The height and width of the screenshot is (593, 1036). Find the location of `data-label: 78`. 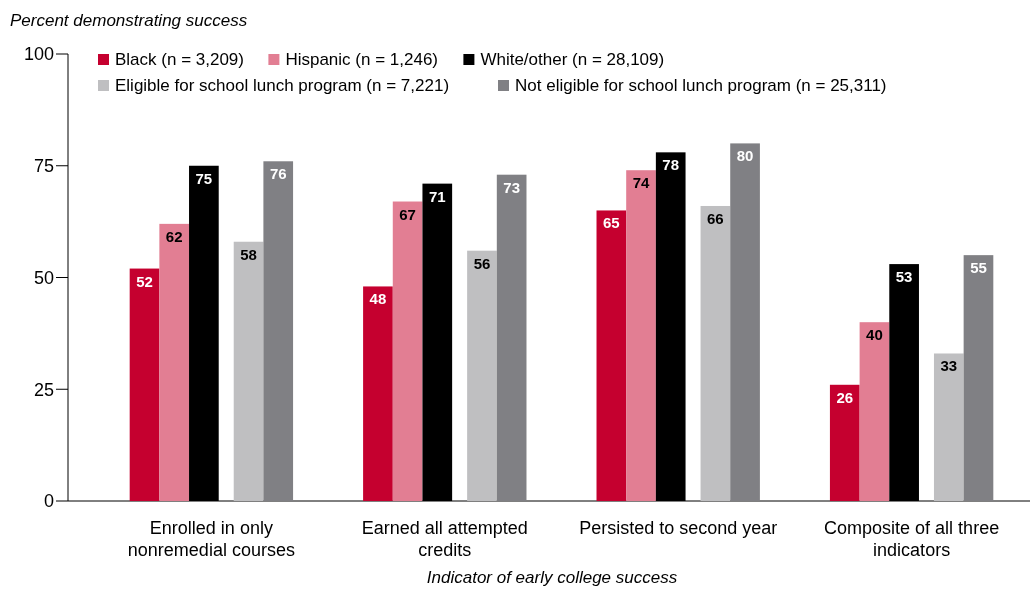

data-label: 78 is located at coordinates (671, 165).